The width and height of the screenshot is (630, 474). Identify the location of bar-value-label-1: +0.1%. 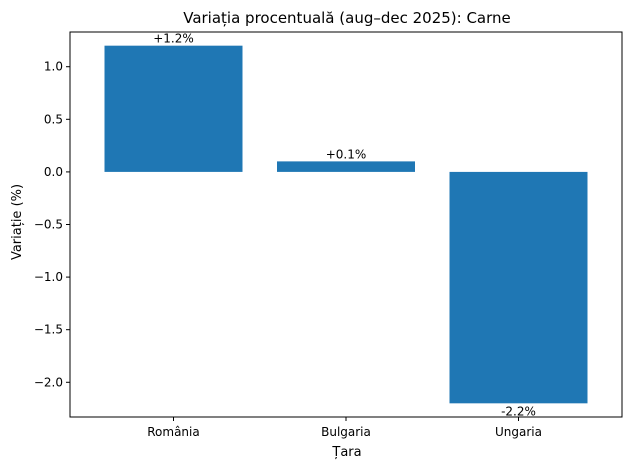
(346, 154).